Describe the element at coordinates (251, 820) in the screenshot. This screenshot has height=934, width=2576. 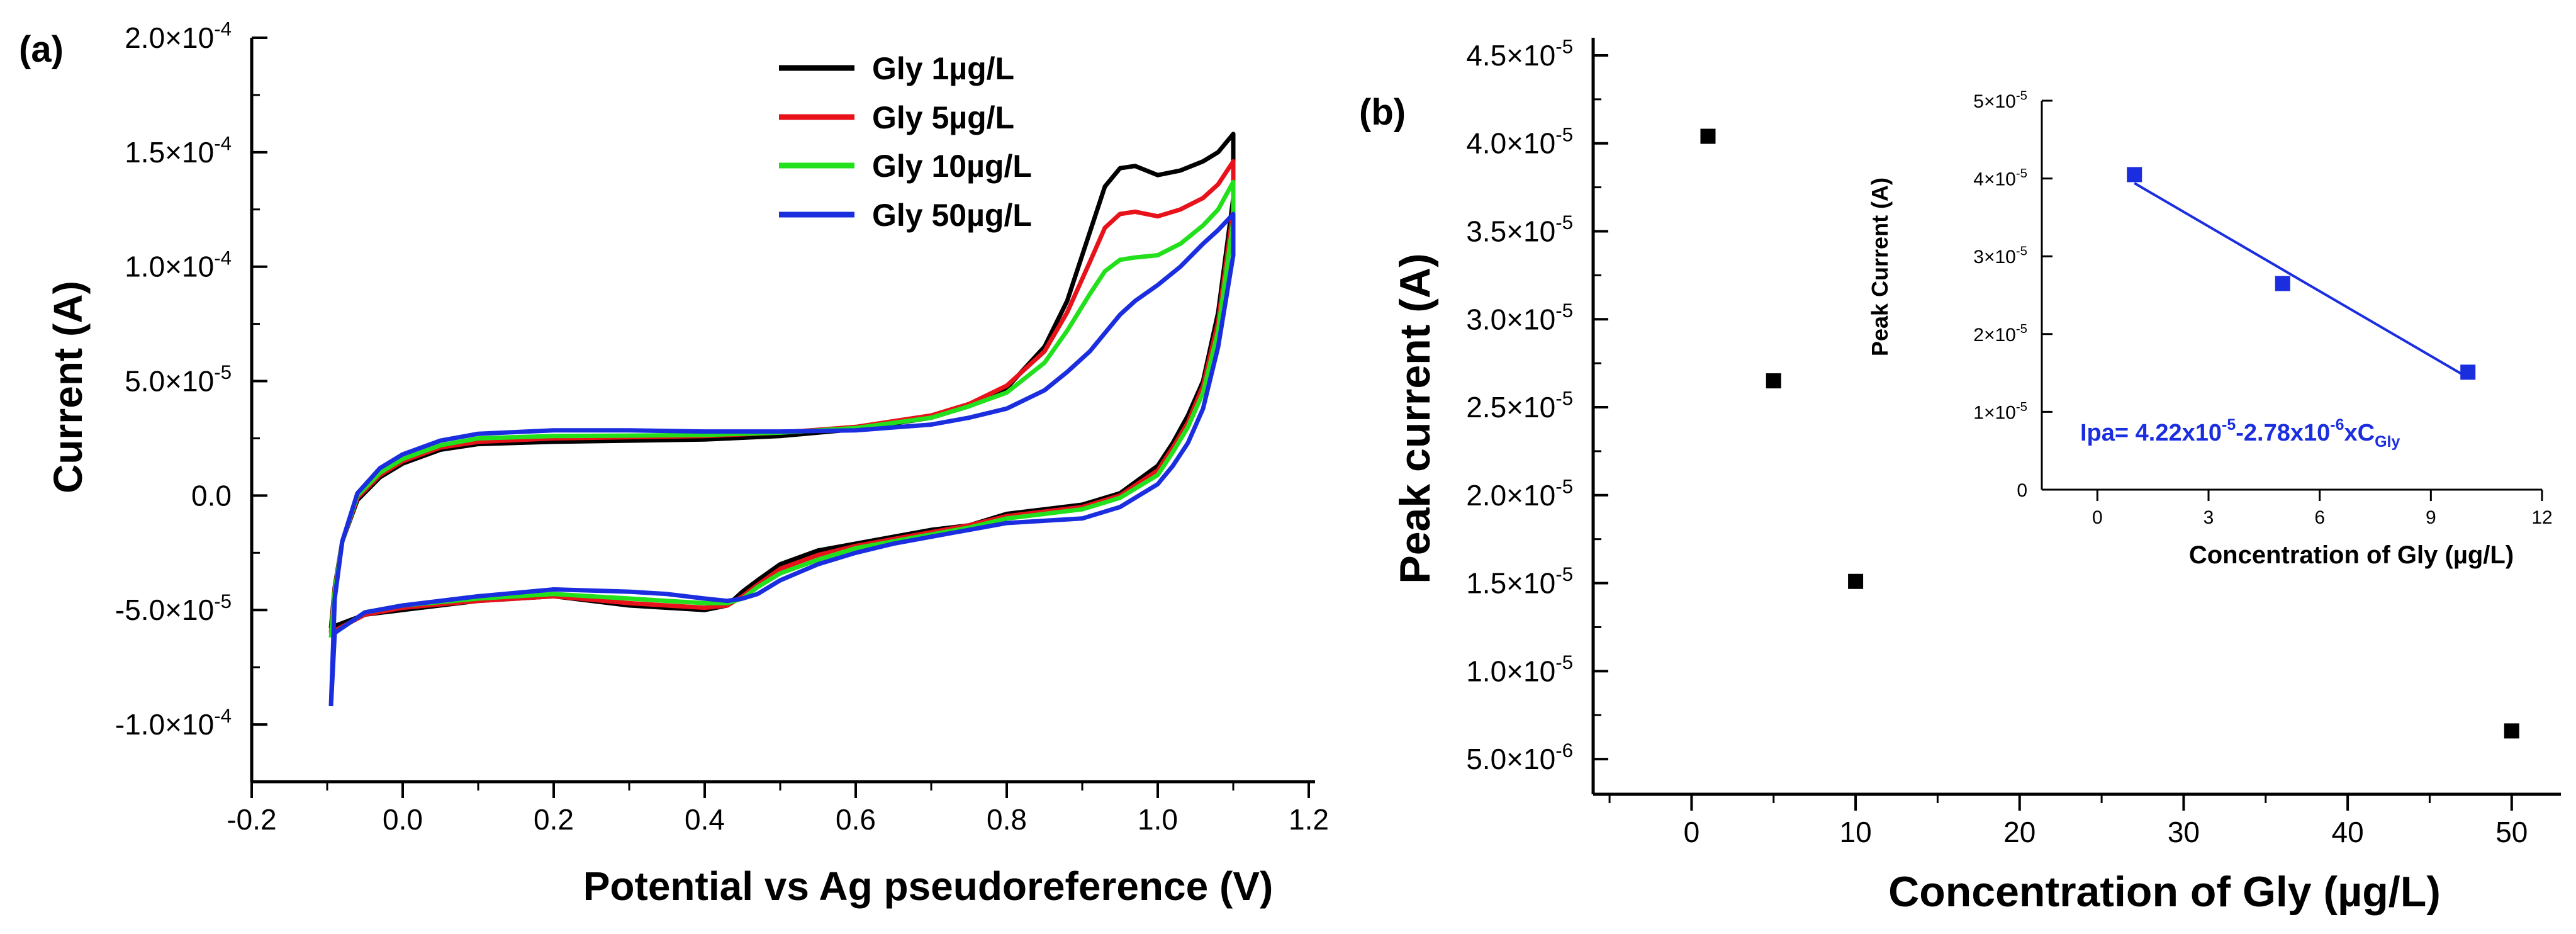
I see `cv-x-tick-label: -0.2` at that location.